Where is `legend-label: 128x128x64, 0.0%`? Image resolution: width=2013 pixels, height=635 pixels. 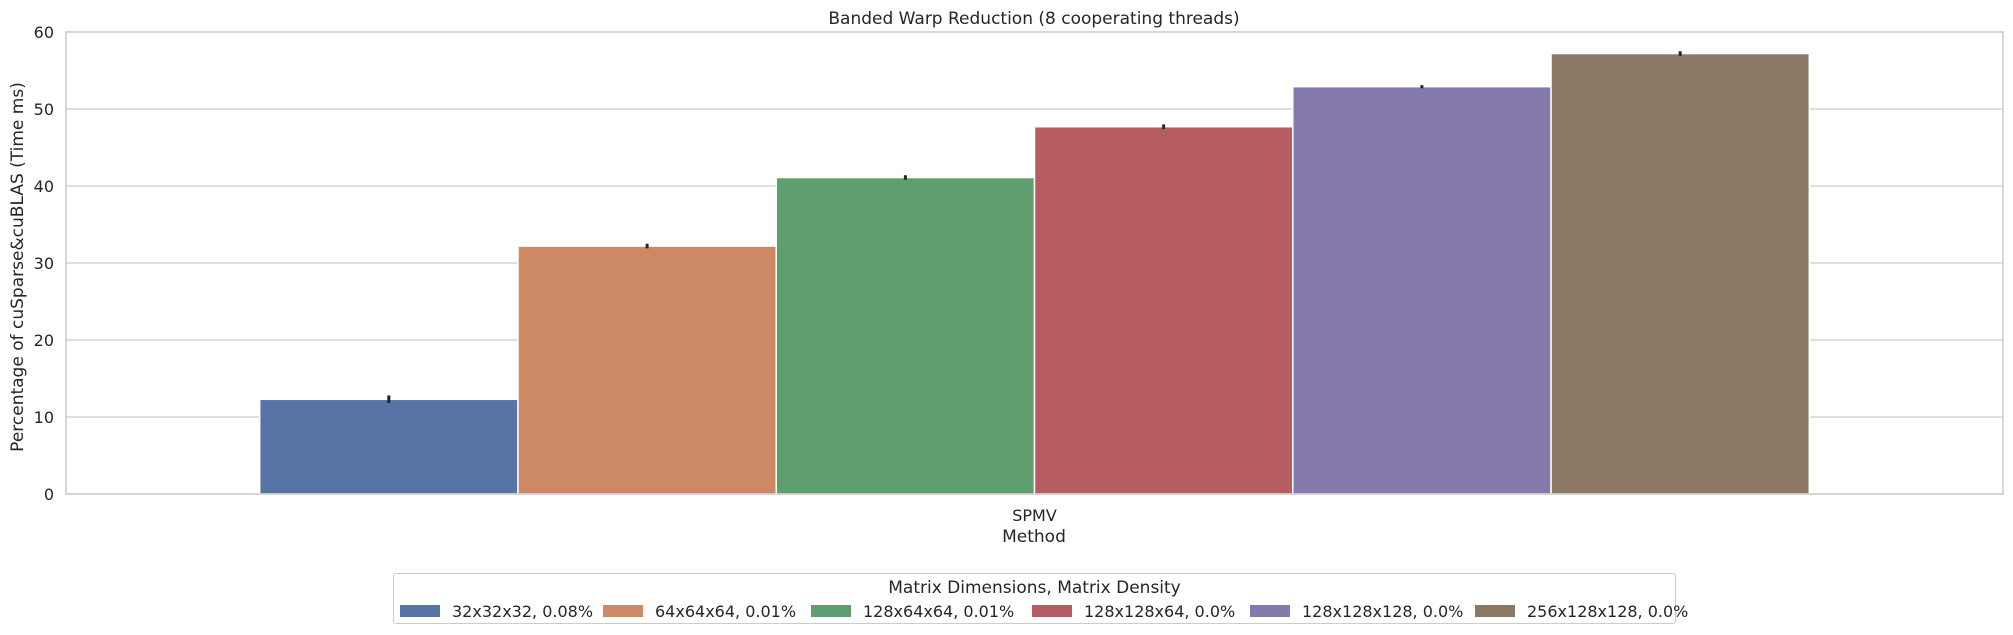
legend-label: 128x128x64, 0.0% is located at coordinates (1160, 611).